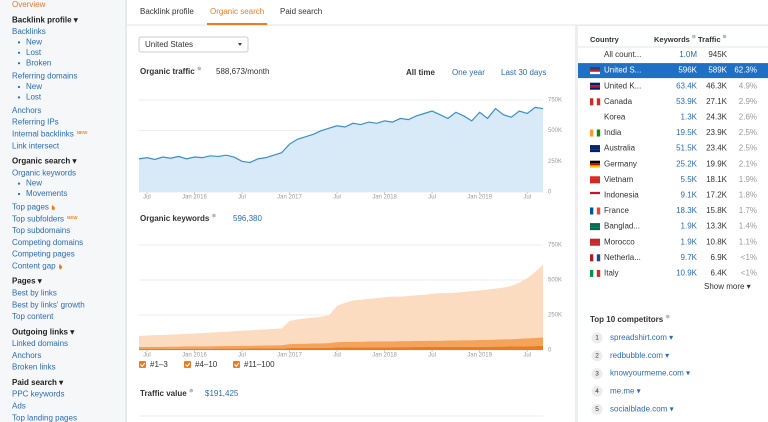  I want to click on table-cell: 9.7K, so click(689, 257).